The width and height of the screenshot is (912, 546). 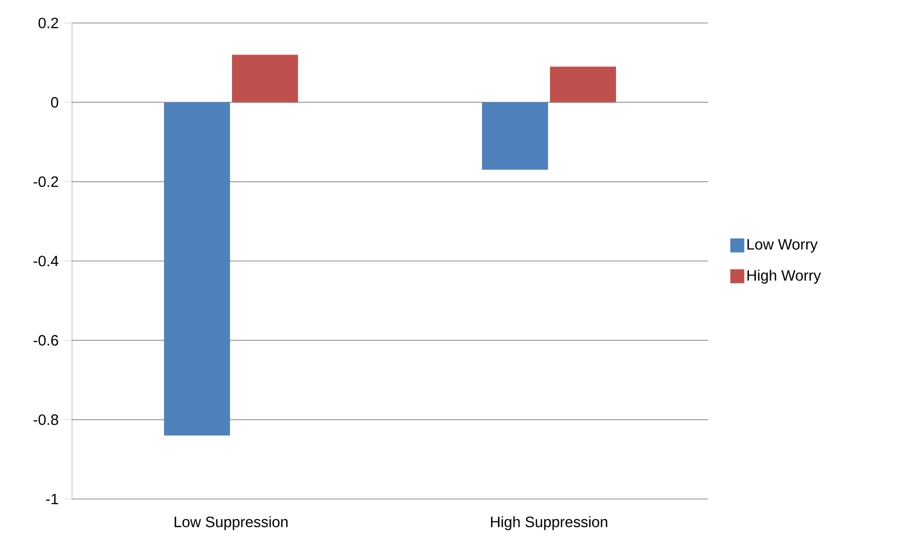 What do you see at coordinates (783, 246) in the screenshot?
I see `legend-label: Low Worry` at bounding box center [783, 246].